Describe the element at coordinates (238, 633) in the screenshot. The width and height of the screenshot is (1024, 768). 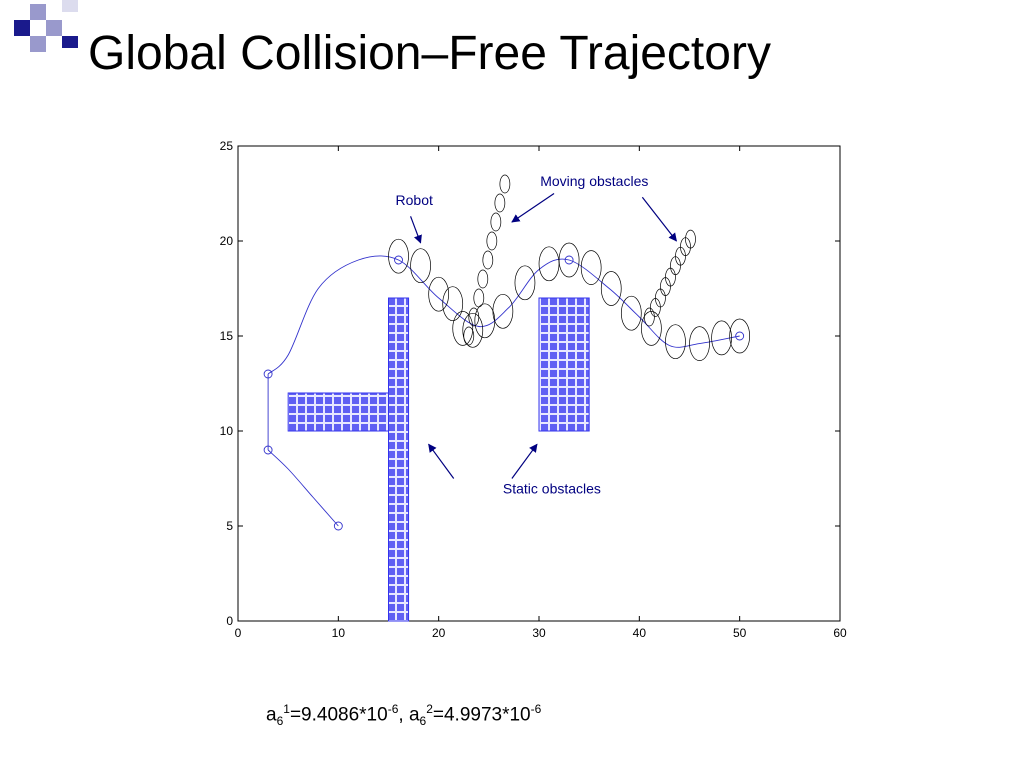
I see `x-tick-label: 0` at that location.